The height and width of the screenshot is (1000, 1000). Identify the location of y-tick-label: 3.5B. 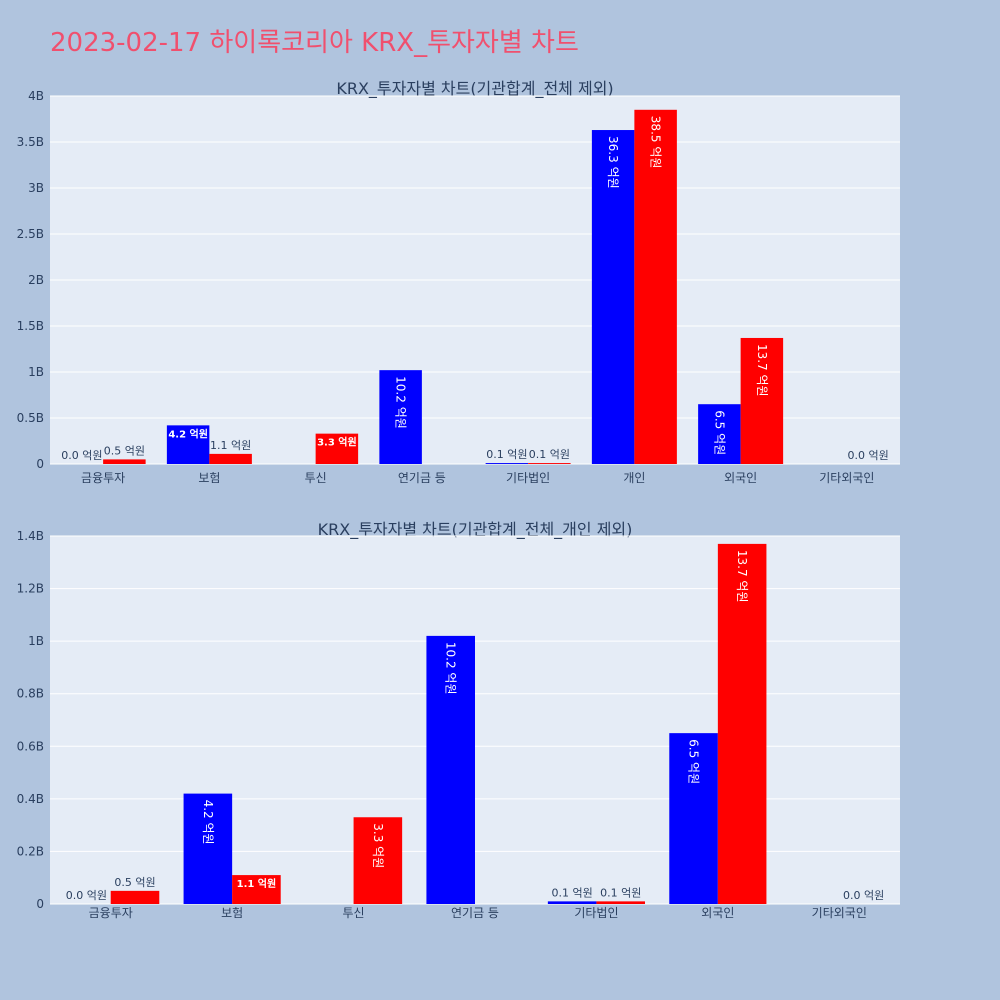
(30, 142).